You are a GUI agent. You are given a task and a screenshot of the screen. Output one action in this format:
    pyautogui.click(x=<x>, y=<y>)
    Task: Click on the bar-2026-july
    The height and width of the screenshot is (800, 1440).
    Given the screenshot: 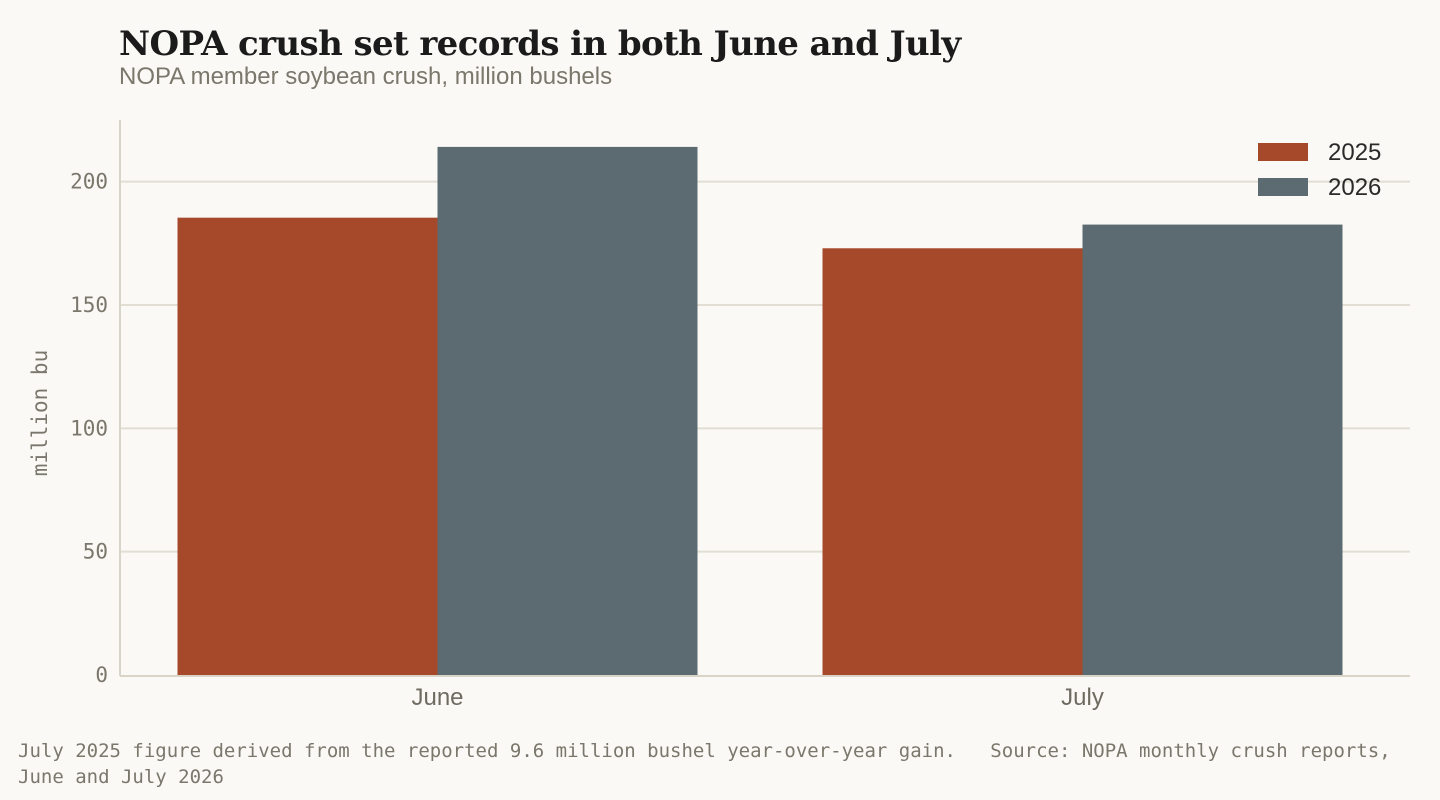 What is the action you would take?
    pyautogui.click(x=1212, y=449)
    